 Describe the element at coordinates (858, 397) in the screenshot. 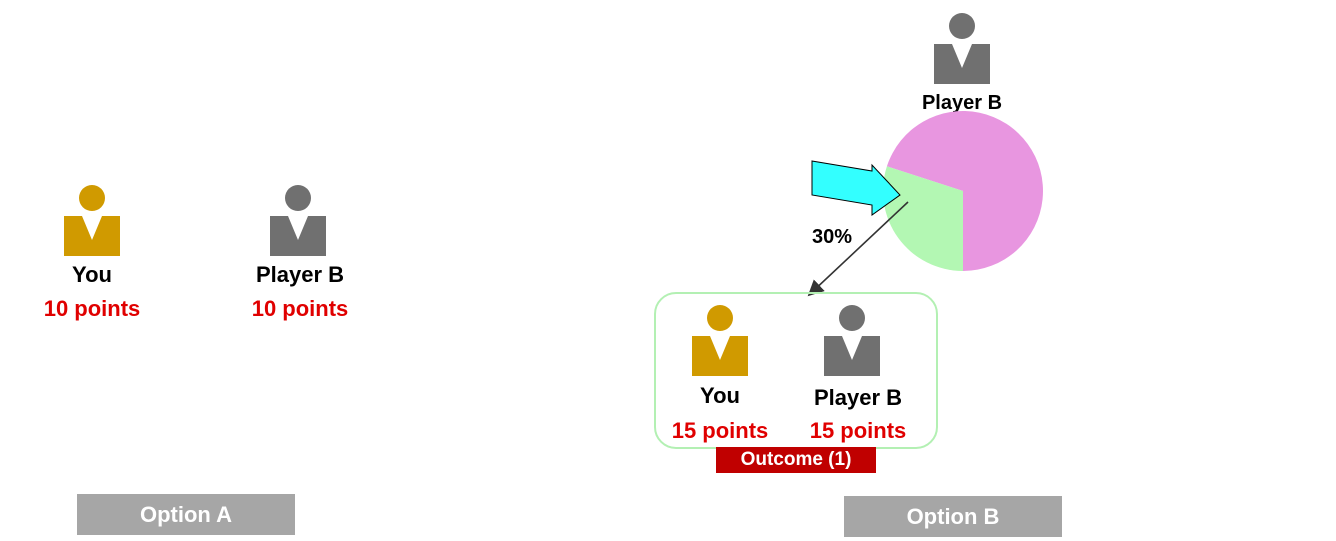

I see `outcome-player-b-name-label: Player B` at that location.